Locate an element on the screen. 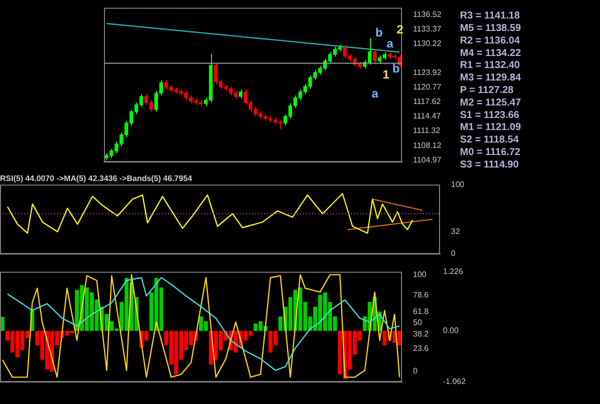  annotation: 1 is located at coordinates (386, 74).